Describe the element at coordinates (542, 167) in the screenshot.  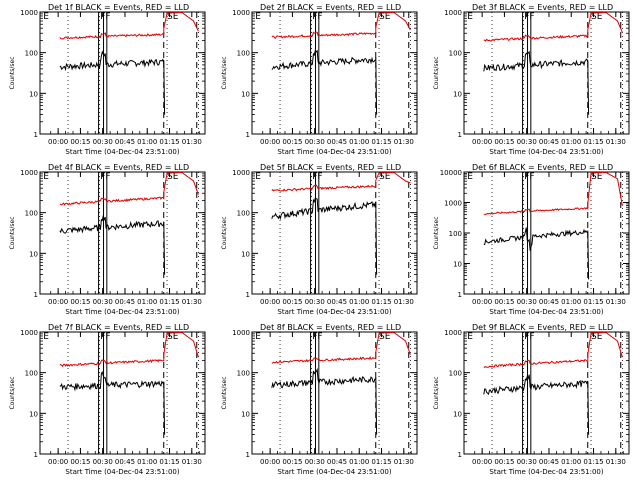
I see `chart-title: Det 6f BLACK = Events, RED = LLD` at that location.